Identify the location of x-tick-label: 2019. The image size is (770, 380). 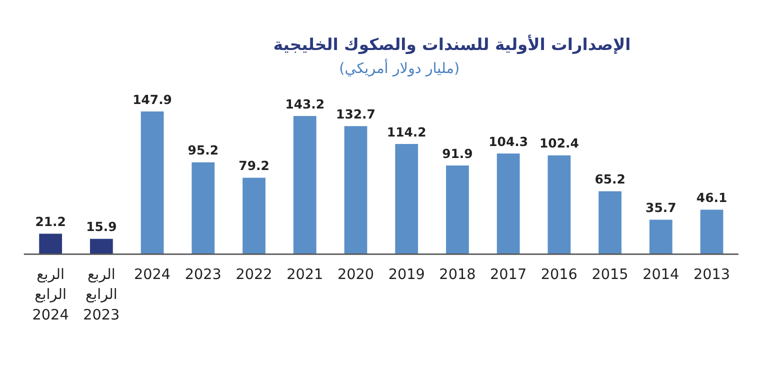
(406, 275).